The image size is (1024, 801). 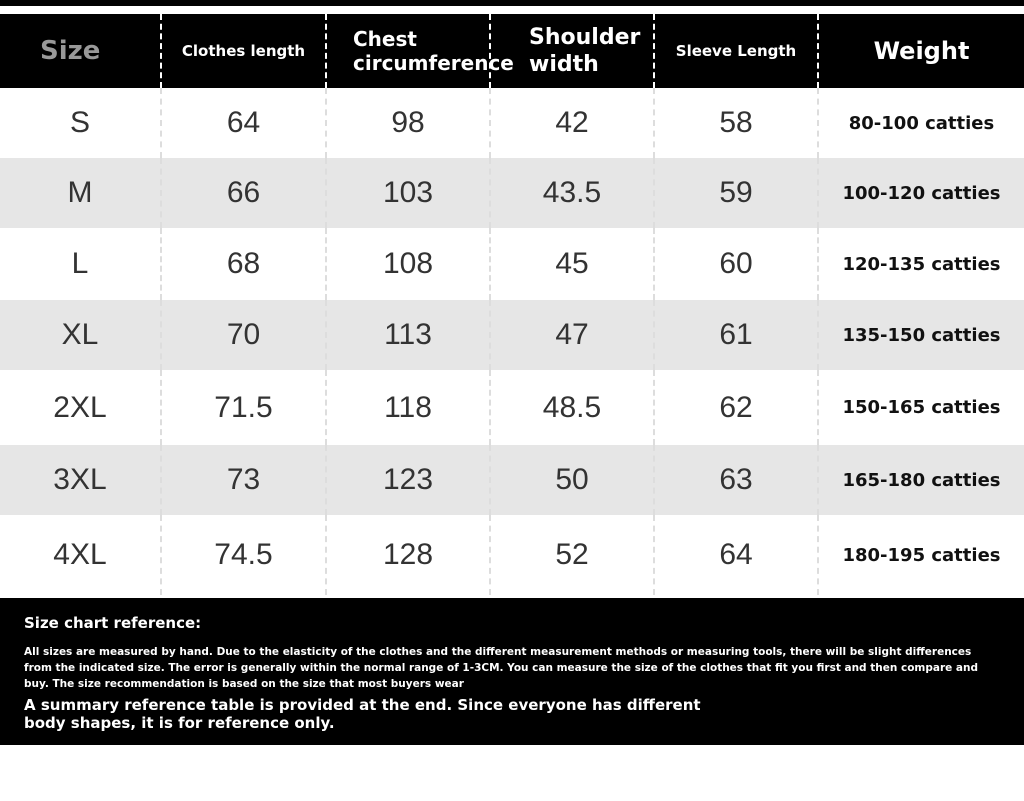 What do you see at coordinates (420, 51) in the screenshot?
I see `header-cell: Chest circumference` at bounding box center [420, 51].